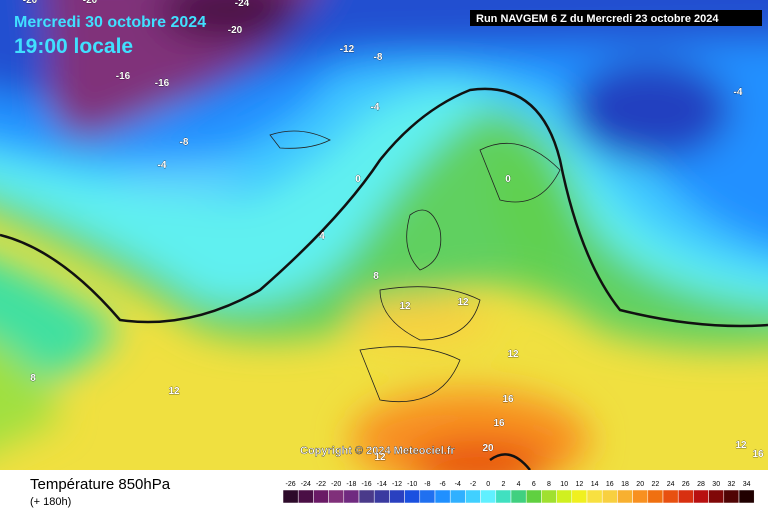  Describe the element at coordinates (610, 484) in the screenshot. I see `legend-label: 16` at that location.